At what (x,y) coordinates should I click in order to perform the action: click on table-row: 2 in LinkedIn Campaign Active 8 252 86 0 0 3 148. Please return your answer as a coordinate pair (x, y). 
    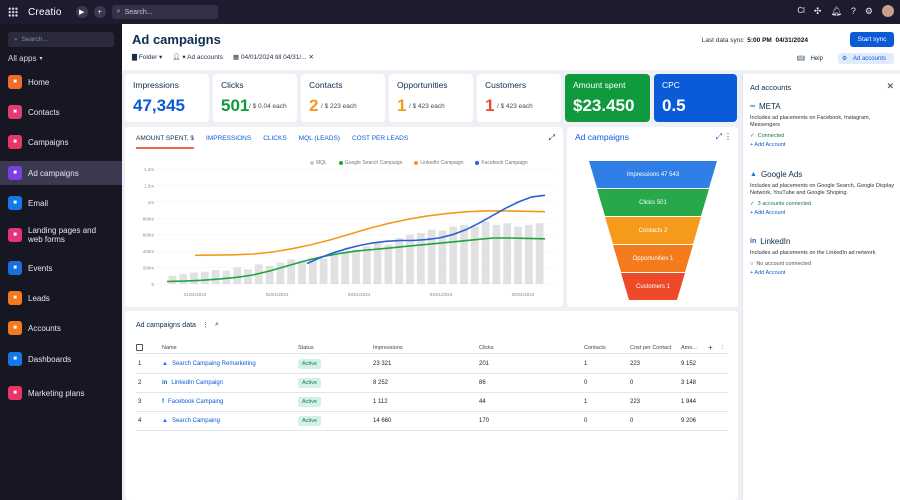
    Looking at the image, I should click on (432, 383).